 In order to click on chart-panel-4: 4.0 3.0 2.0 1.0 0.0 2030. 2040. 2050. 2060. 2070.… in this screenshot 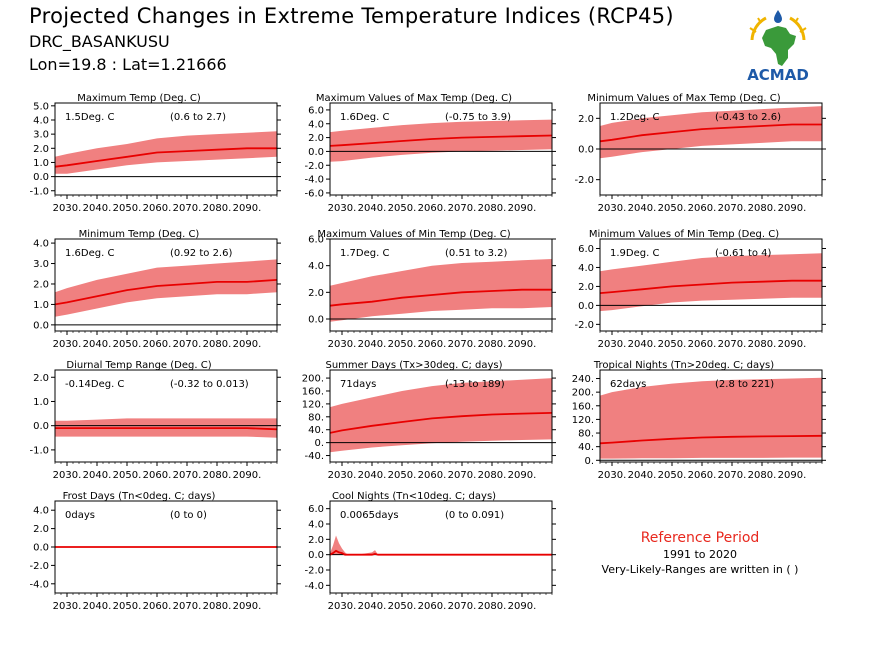, I will do `click(157, 289)`.